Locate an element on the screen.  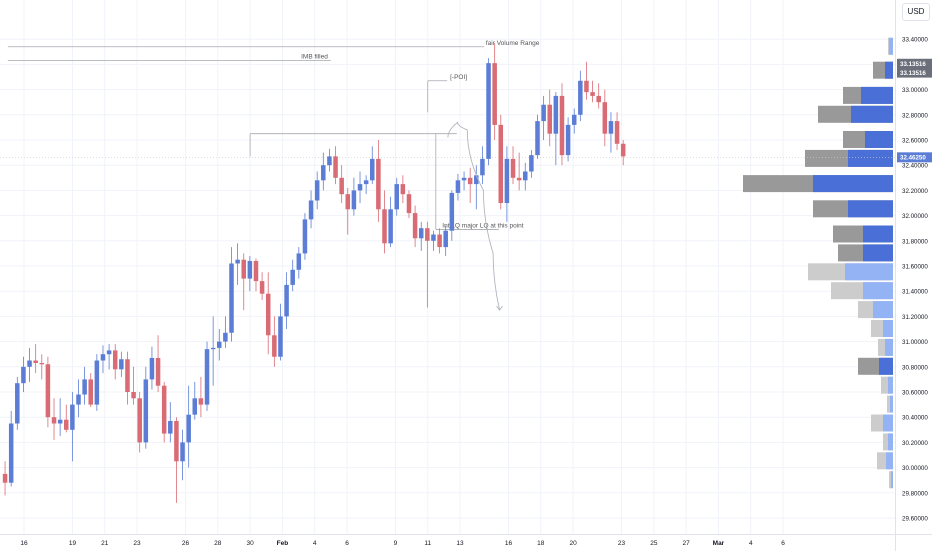
price-tick-label: 31.40000 is located at coordinates (915, 292).